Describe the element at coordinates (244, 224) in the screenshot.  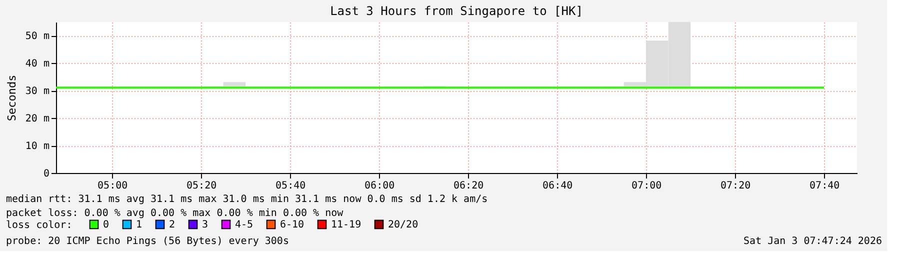
I see `legend-label: 4-5` at that location.